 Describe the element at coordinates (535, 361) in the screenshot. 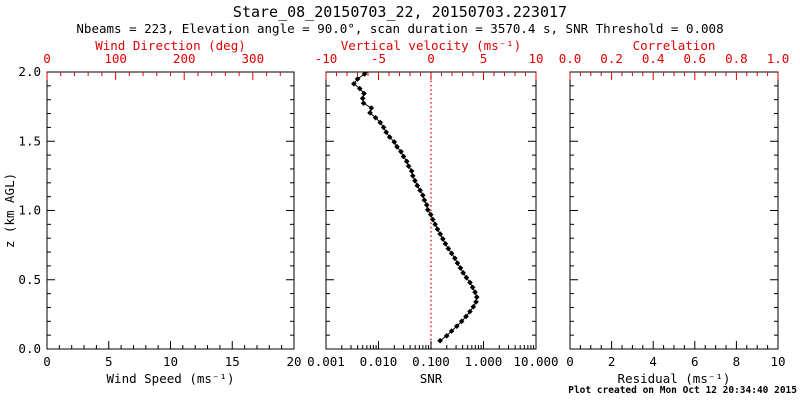

I see `svg-text: 10.000` at that location.